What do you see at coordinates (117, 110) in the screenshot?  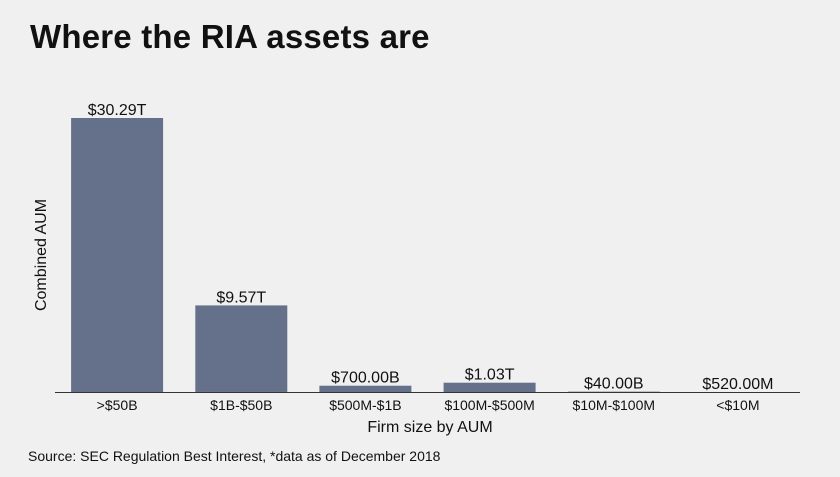 I see `bar-value-label-0: $30.29T` at bounding box center [117, 110].